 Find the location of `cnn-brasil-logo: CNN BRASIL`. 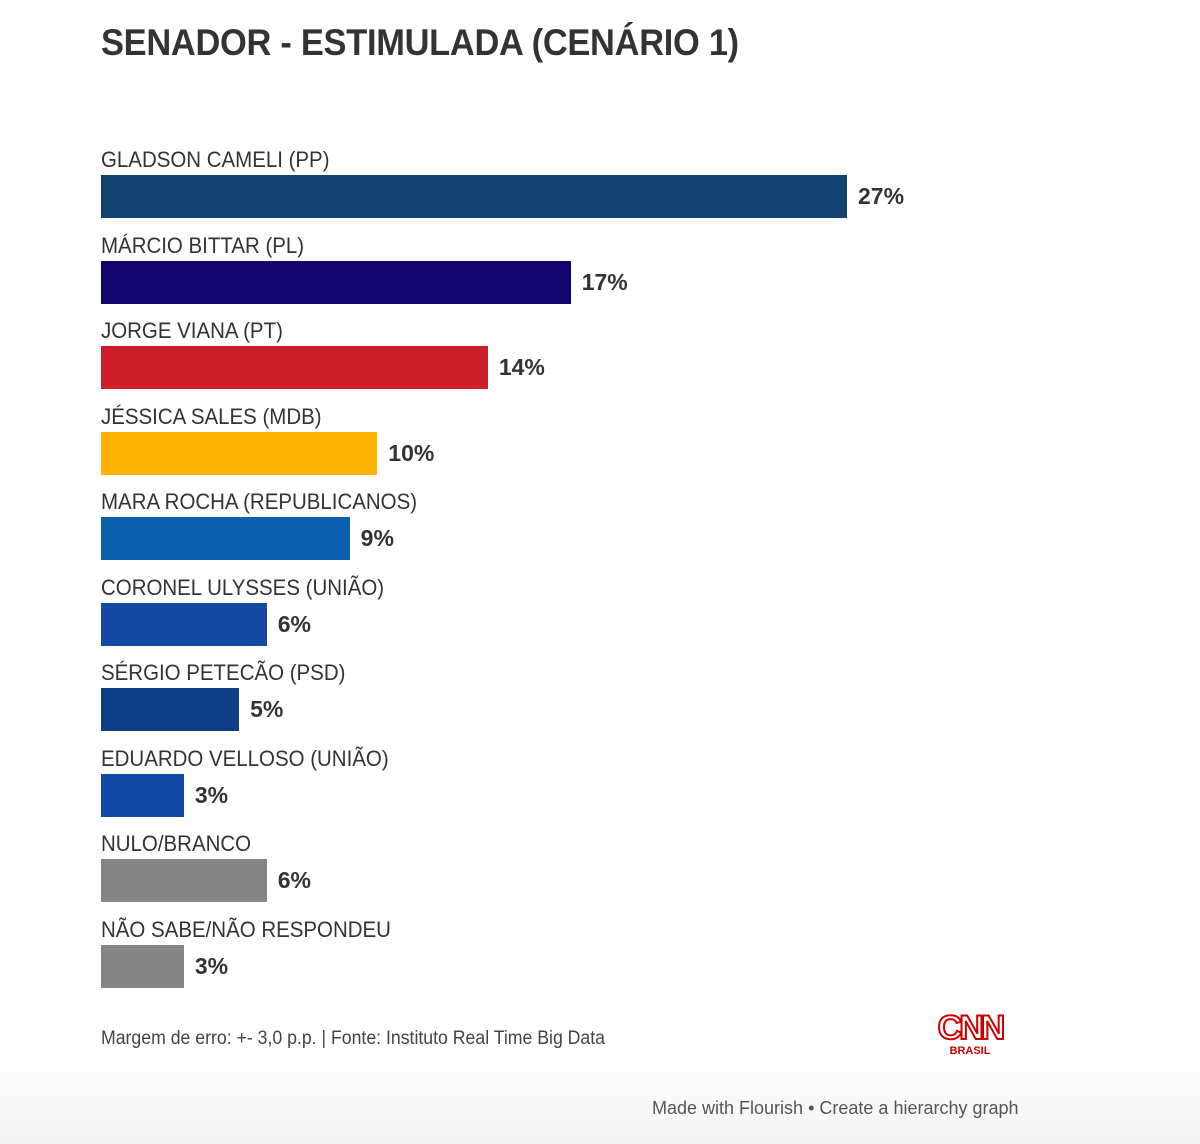

cnn-brasil-logo: CNN BRASIL is located at coordinates (971, 1033).